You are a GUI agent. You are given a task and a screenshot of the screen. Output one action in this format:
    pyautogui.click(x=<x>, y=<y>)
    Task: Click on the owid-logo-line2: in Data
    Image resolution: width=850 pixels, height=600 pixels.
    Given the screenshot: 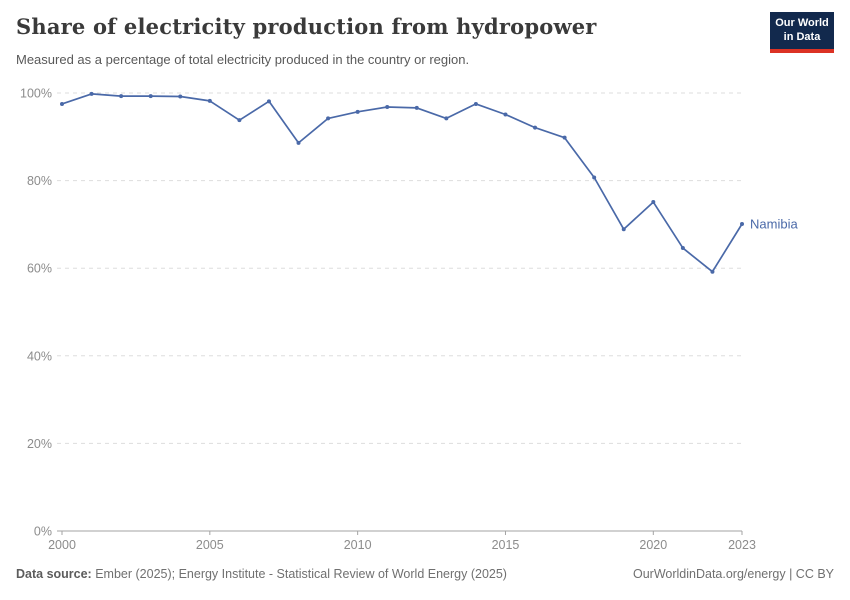 What is the action you would take?
    pyautogui.click(x=802, y=36)
    